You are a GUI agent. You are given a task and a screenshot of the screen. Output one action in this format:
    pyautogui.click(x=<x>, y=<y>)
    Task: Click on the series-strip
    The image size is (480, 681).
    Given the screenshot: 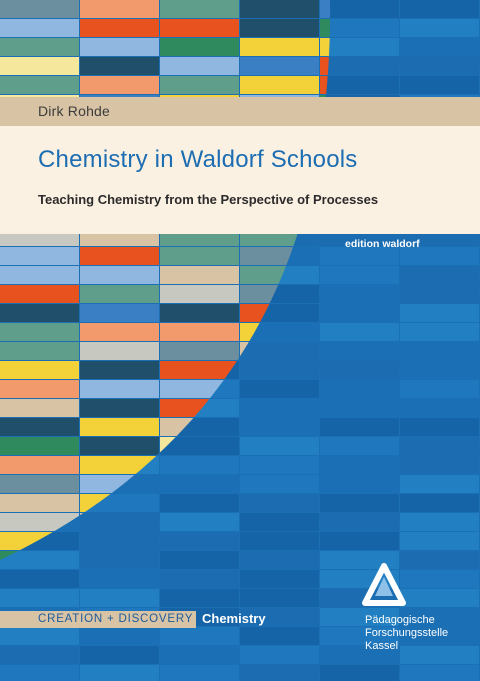 What is the action you would take?
    pyautogui.click(x=98, y=619)
    